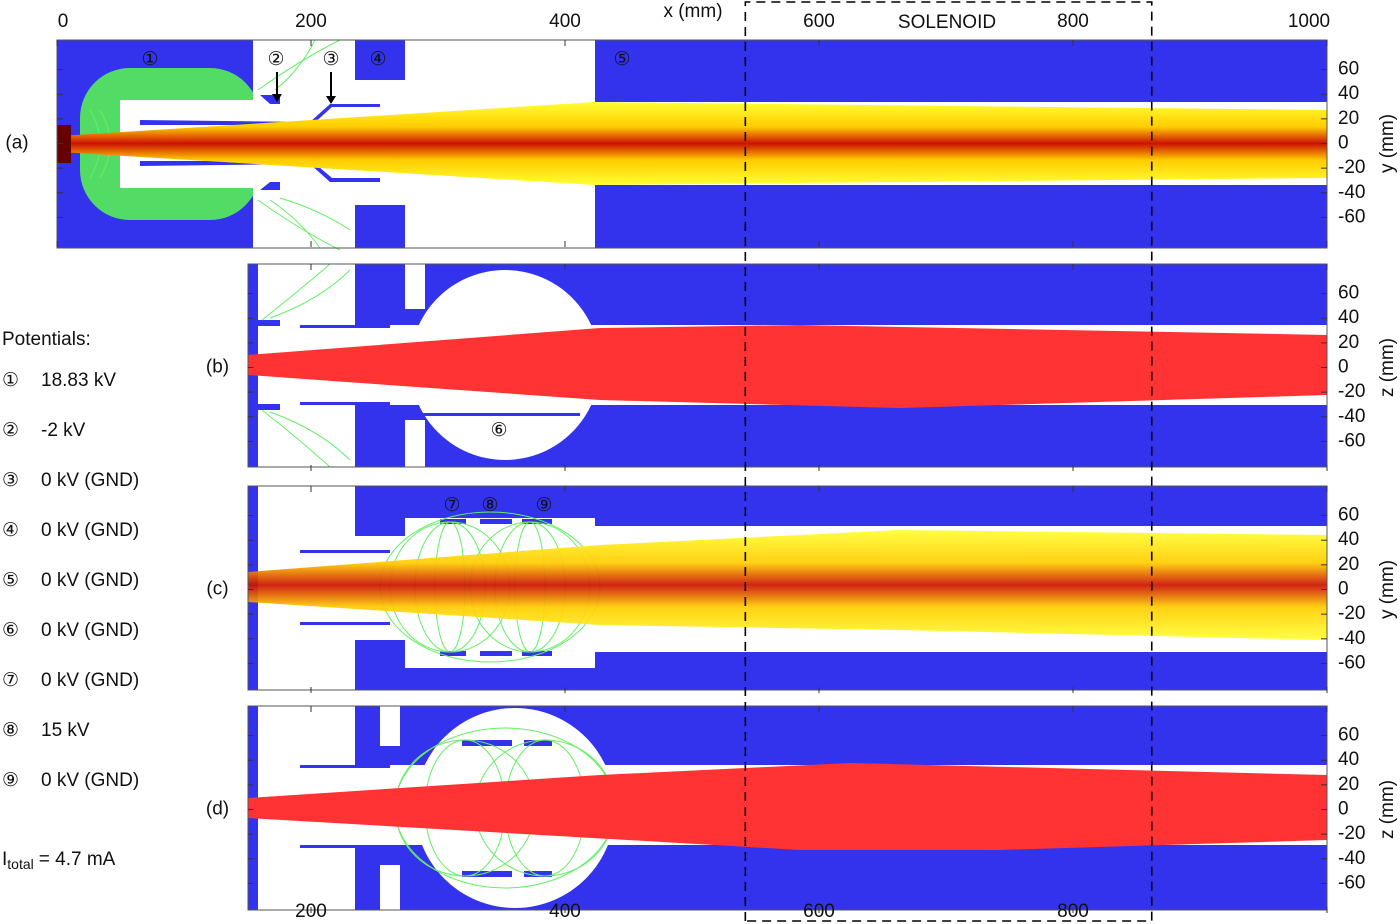  What do you see at coordinates (947, 22) in the screenshot?
I see `solenoid-label: SOLENOID` at bounding box center [947, 22].